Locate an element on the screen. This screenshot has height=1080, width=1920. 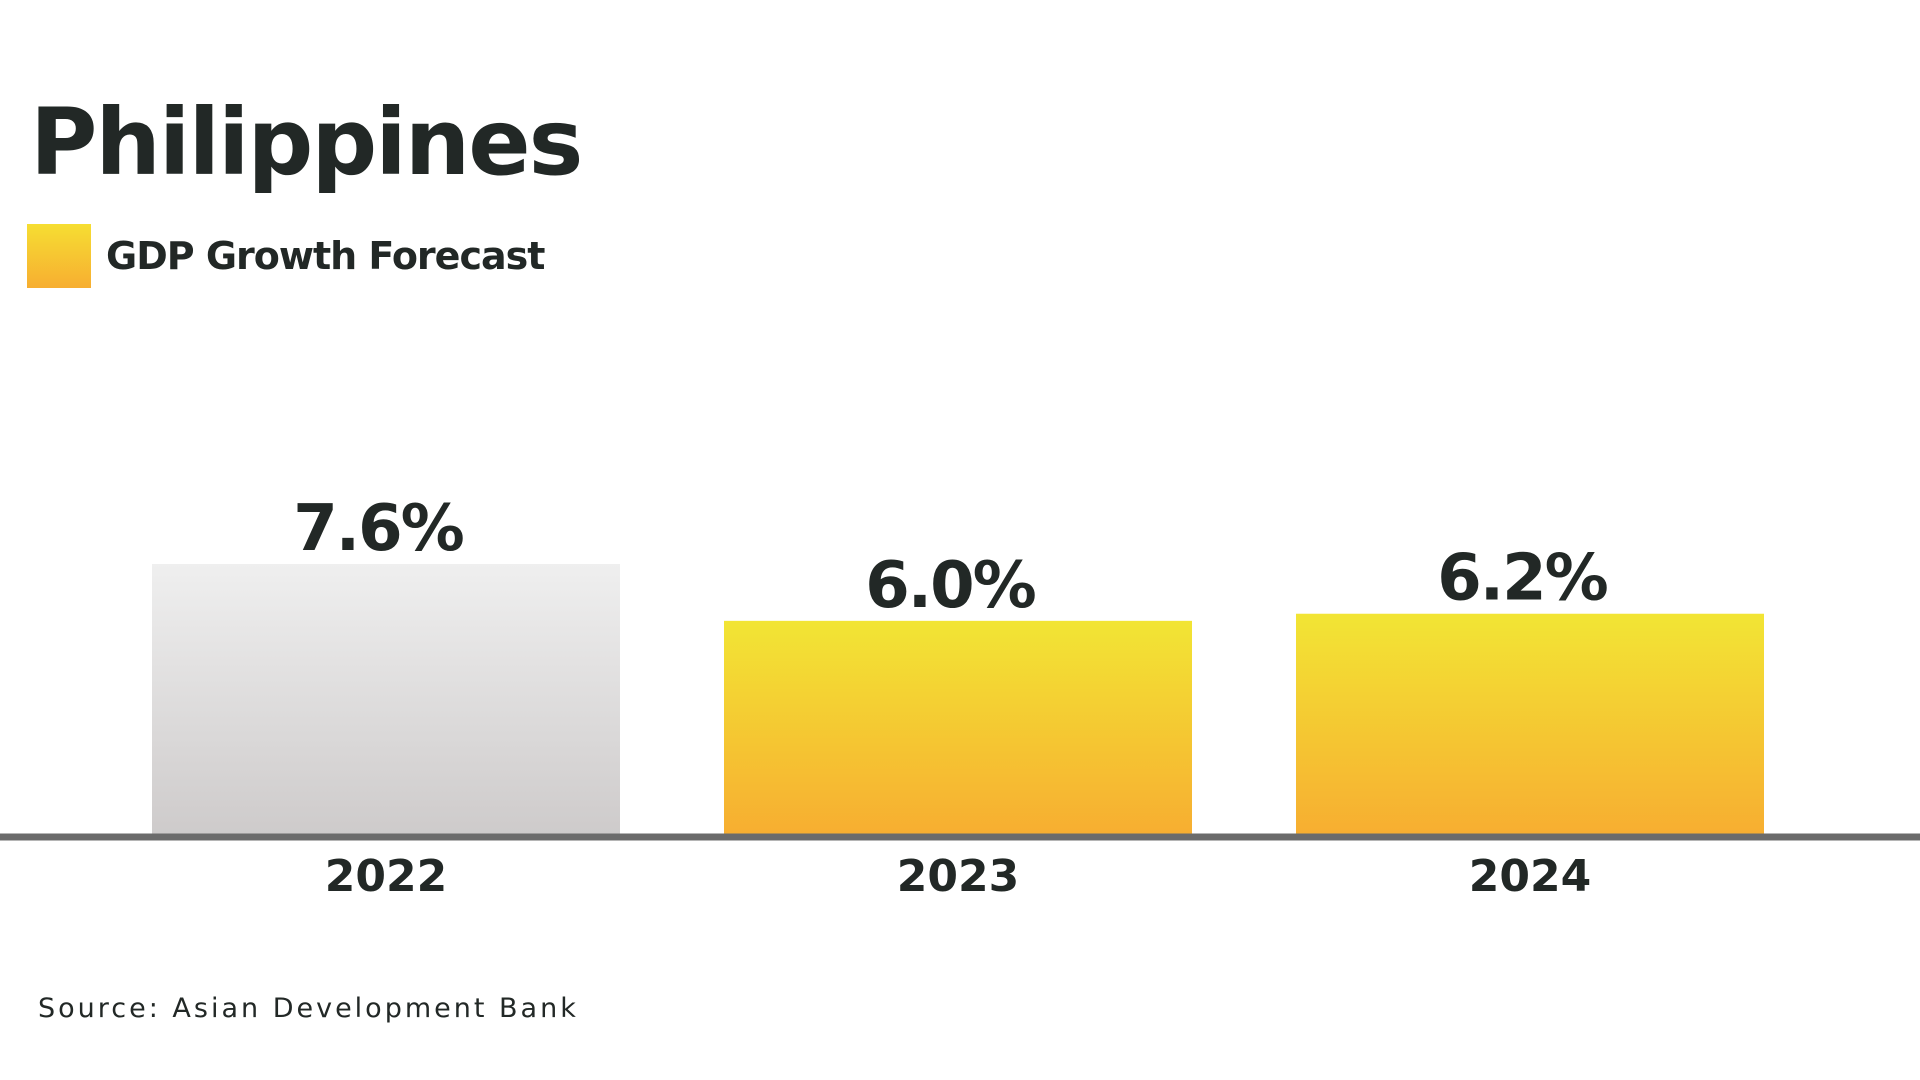
bar-2024 is located at coordinates (1530, 723).